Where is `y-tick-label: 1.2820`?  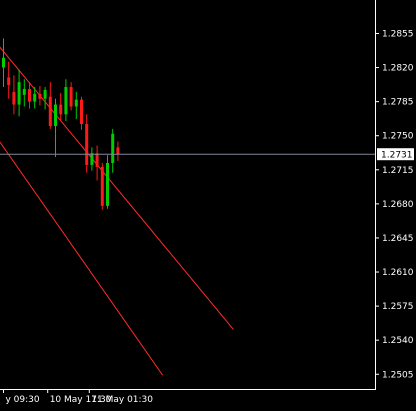 y-tick-label: 1.2820 is located at coordinates (398, 69).